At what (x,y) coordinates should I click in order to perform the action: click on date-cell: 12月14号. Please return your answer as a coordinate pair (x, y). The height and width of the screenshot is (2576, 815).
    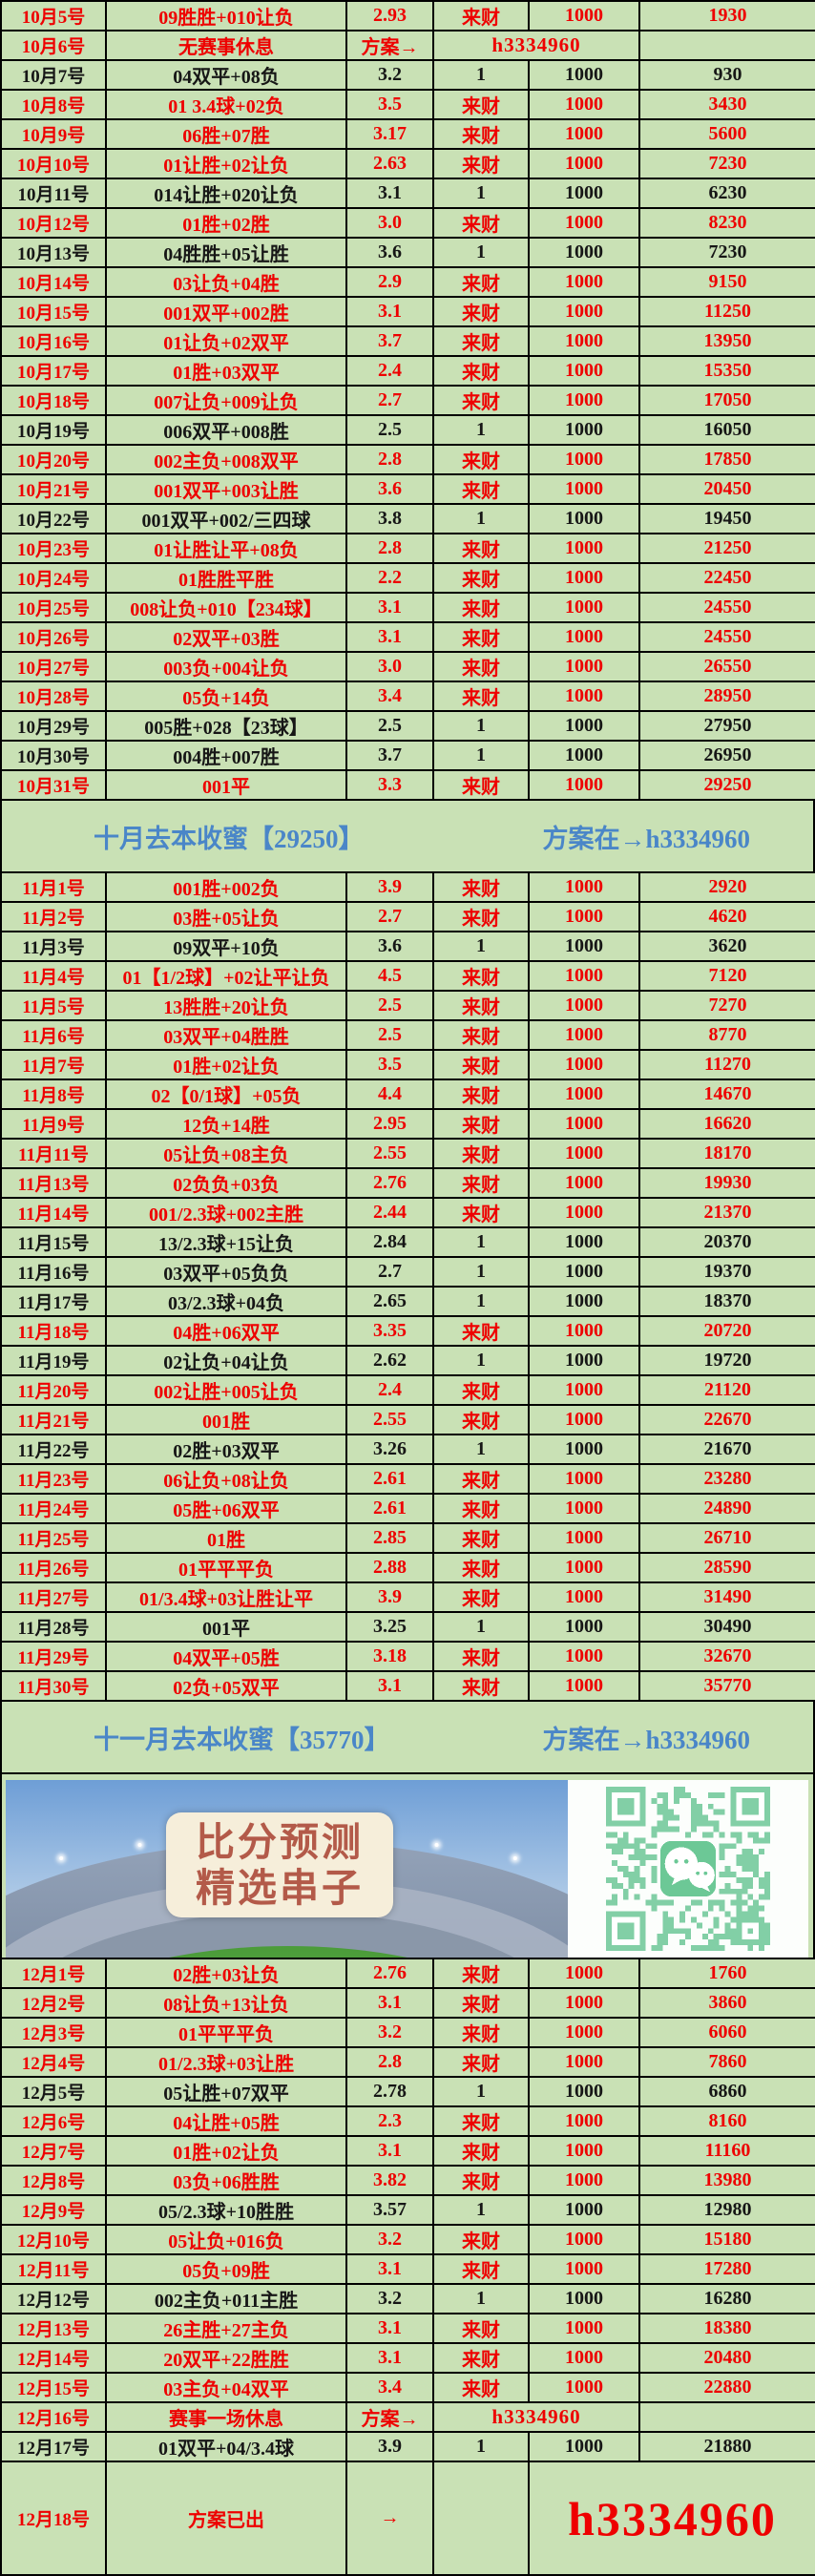
    Looking at the image, I should click on (53, 2358).